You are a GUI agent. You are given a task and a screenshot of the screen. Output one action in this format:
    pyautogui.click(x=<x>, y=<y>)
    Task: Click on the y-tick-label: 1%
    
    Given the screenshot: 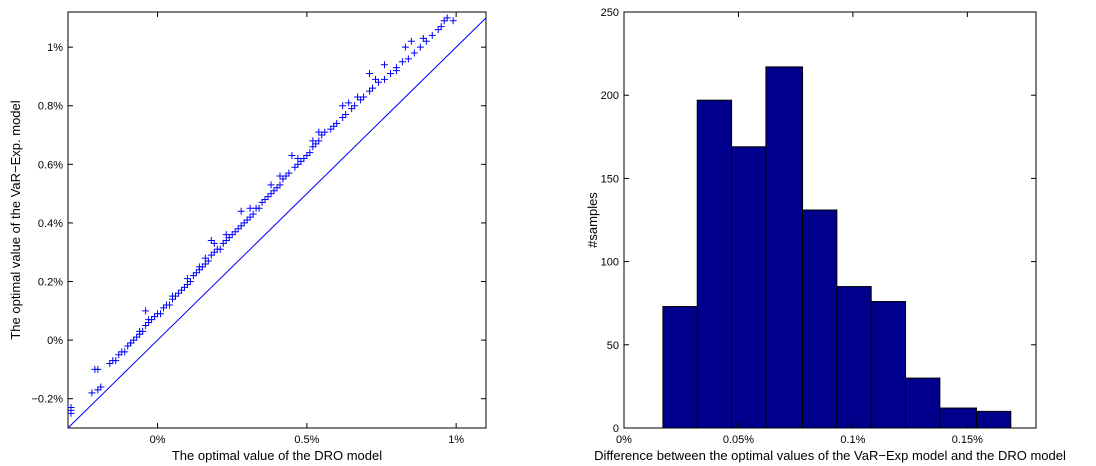 What is the action you would take?
    pyautogui.click(x=55, y=48)
    